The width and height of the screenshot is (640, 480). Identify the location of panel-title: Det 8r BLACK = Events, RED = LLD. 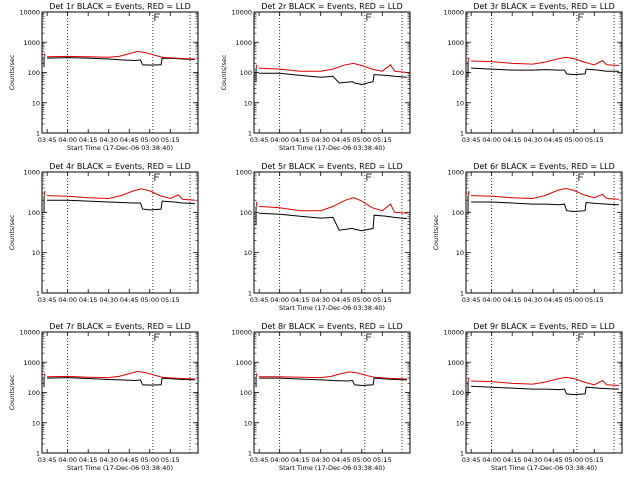
(332, 326).